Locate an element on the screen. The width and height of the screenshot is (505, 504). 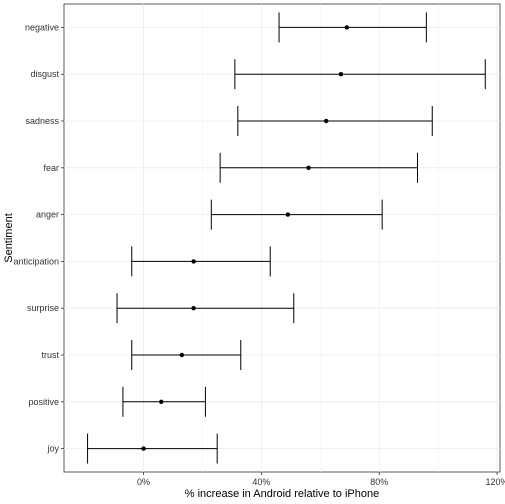
x-tick-label: 0% is located at coordinates (143, 482).